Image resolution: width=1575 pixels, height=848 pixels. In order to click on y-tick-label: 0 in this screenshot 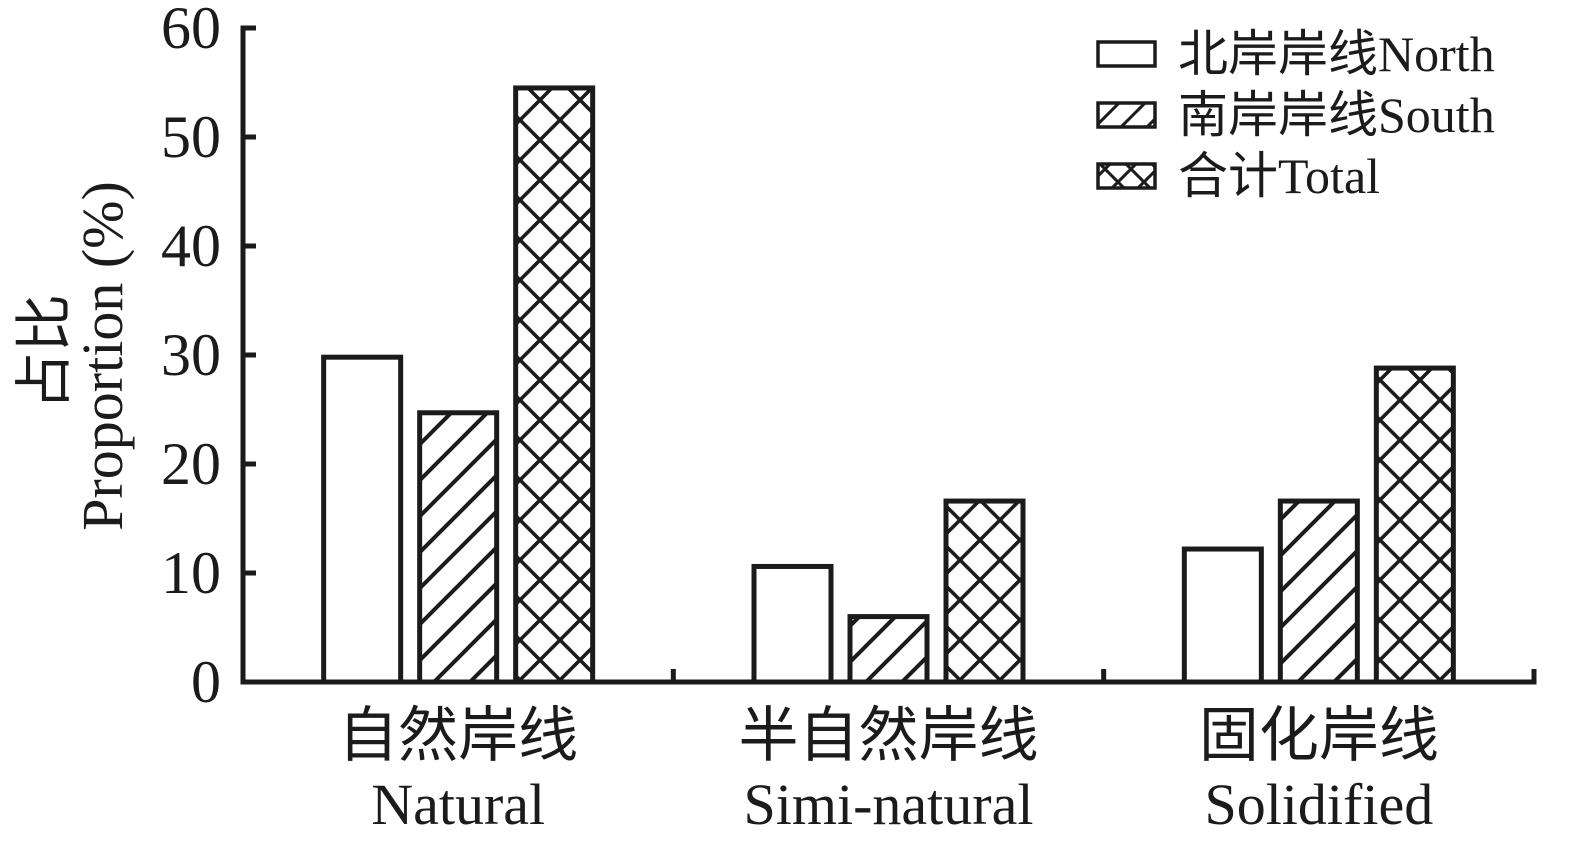, I will do `click(206, 682)`.